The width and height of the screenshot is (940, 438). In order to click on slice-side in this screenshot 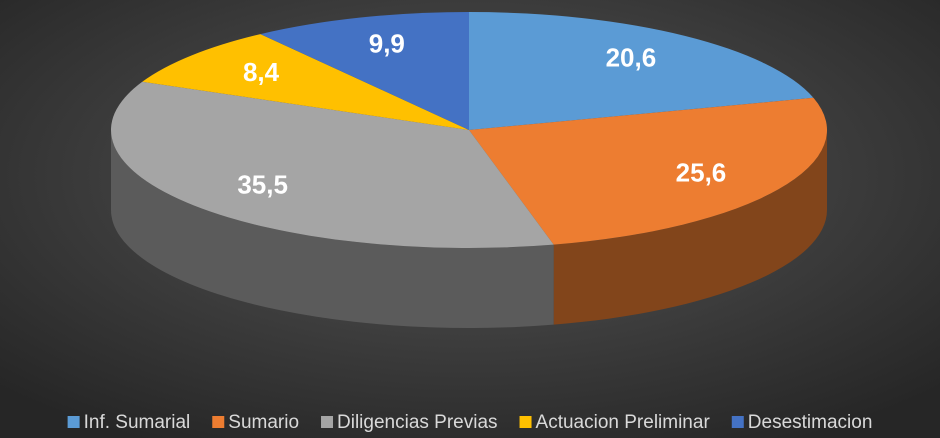, I will do `click(690, 227)`.